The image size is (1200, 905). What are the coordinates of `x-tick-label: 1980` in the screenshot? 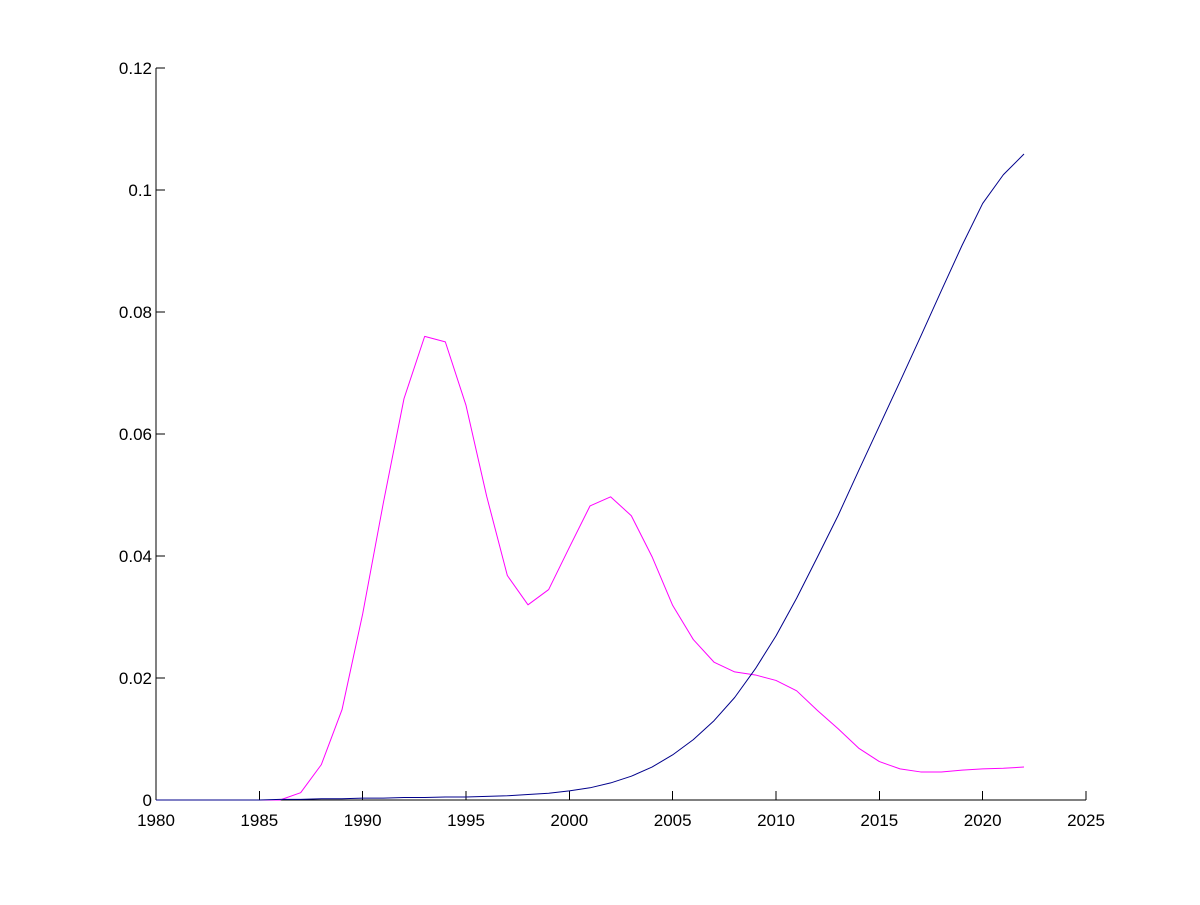 It's located at (156, 820).